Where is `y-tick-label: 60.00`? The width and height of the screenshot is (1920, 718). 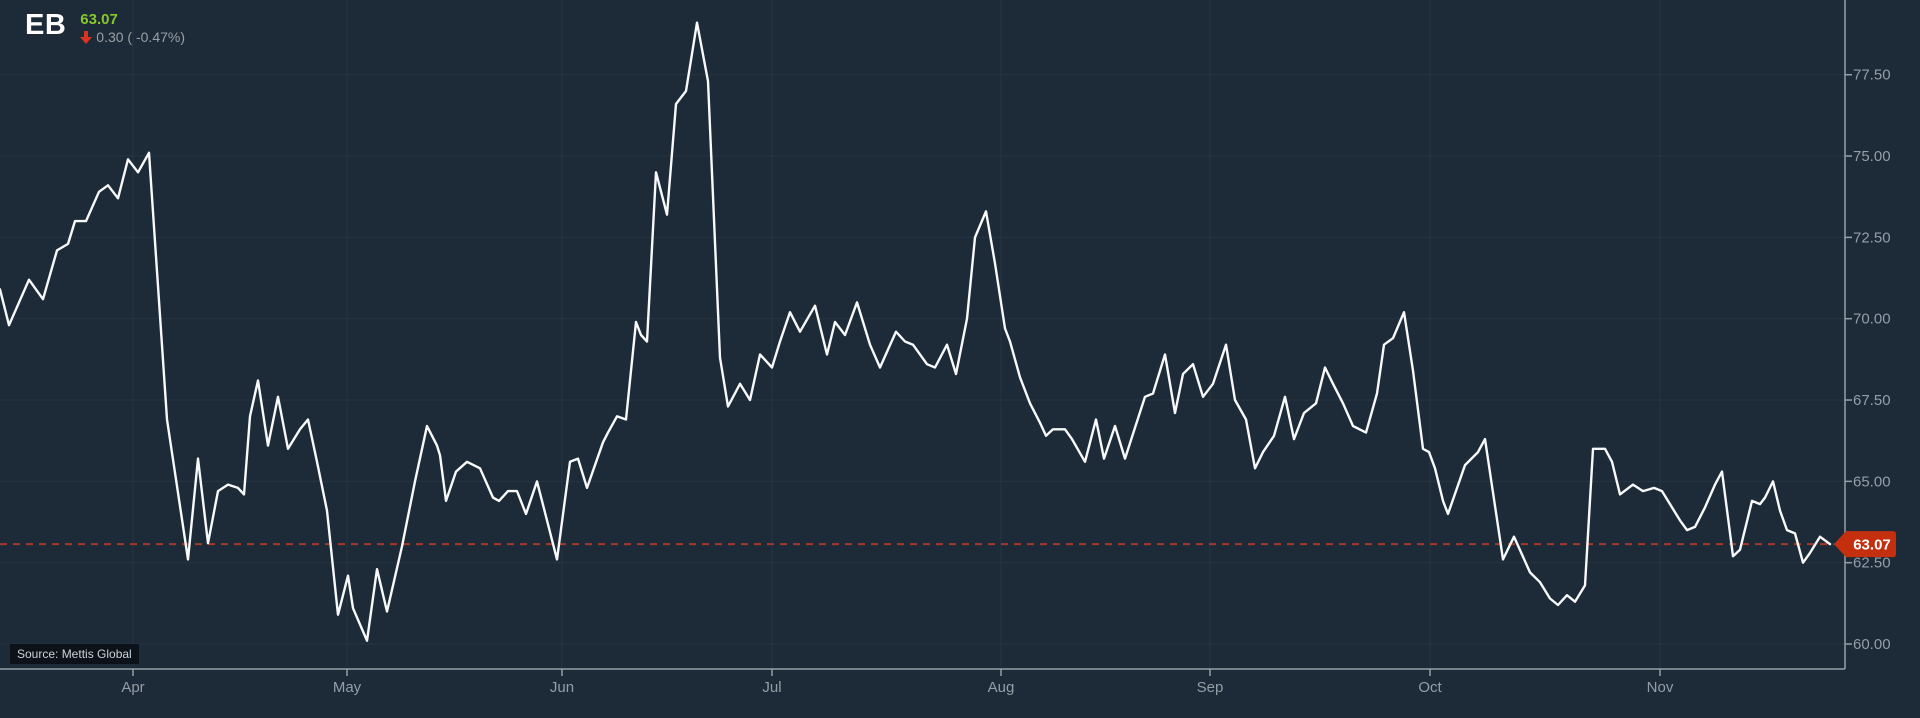 y-tick-label: 60.00 is located at coordinates (1872, 644).